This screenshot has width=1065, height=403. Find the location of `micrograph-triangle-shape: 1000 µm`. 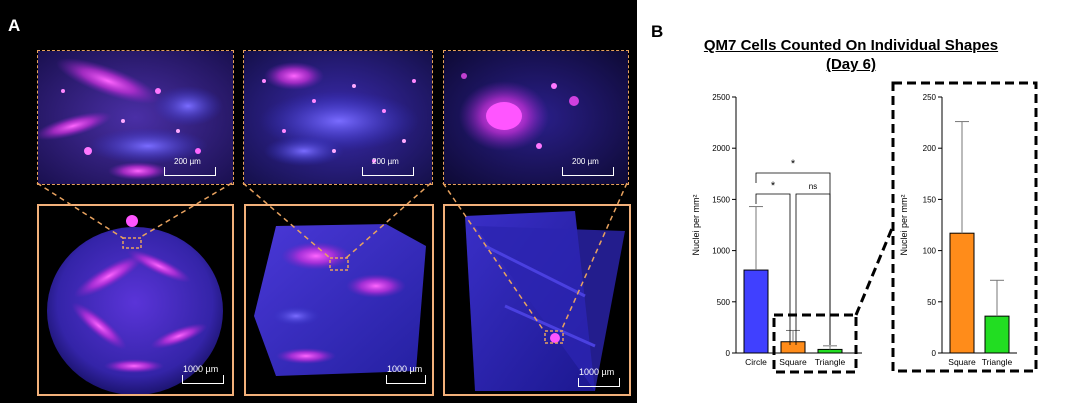

micrograph-triangle-shape: 1000 µm is located at coordinates (537, 300).